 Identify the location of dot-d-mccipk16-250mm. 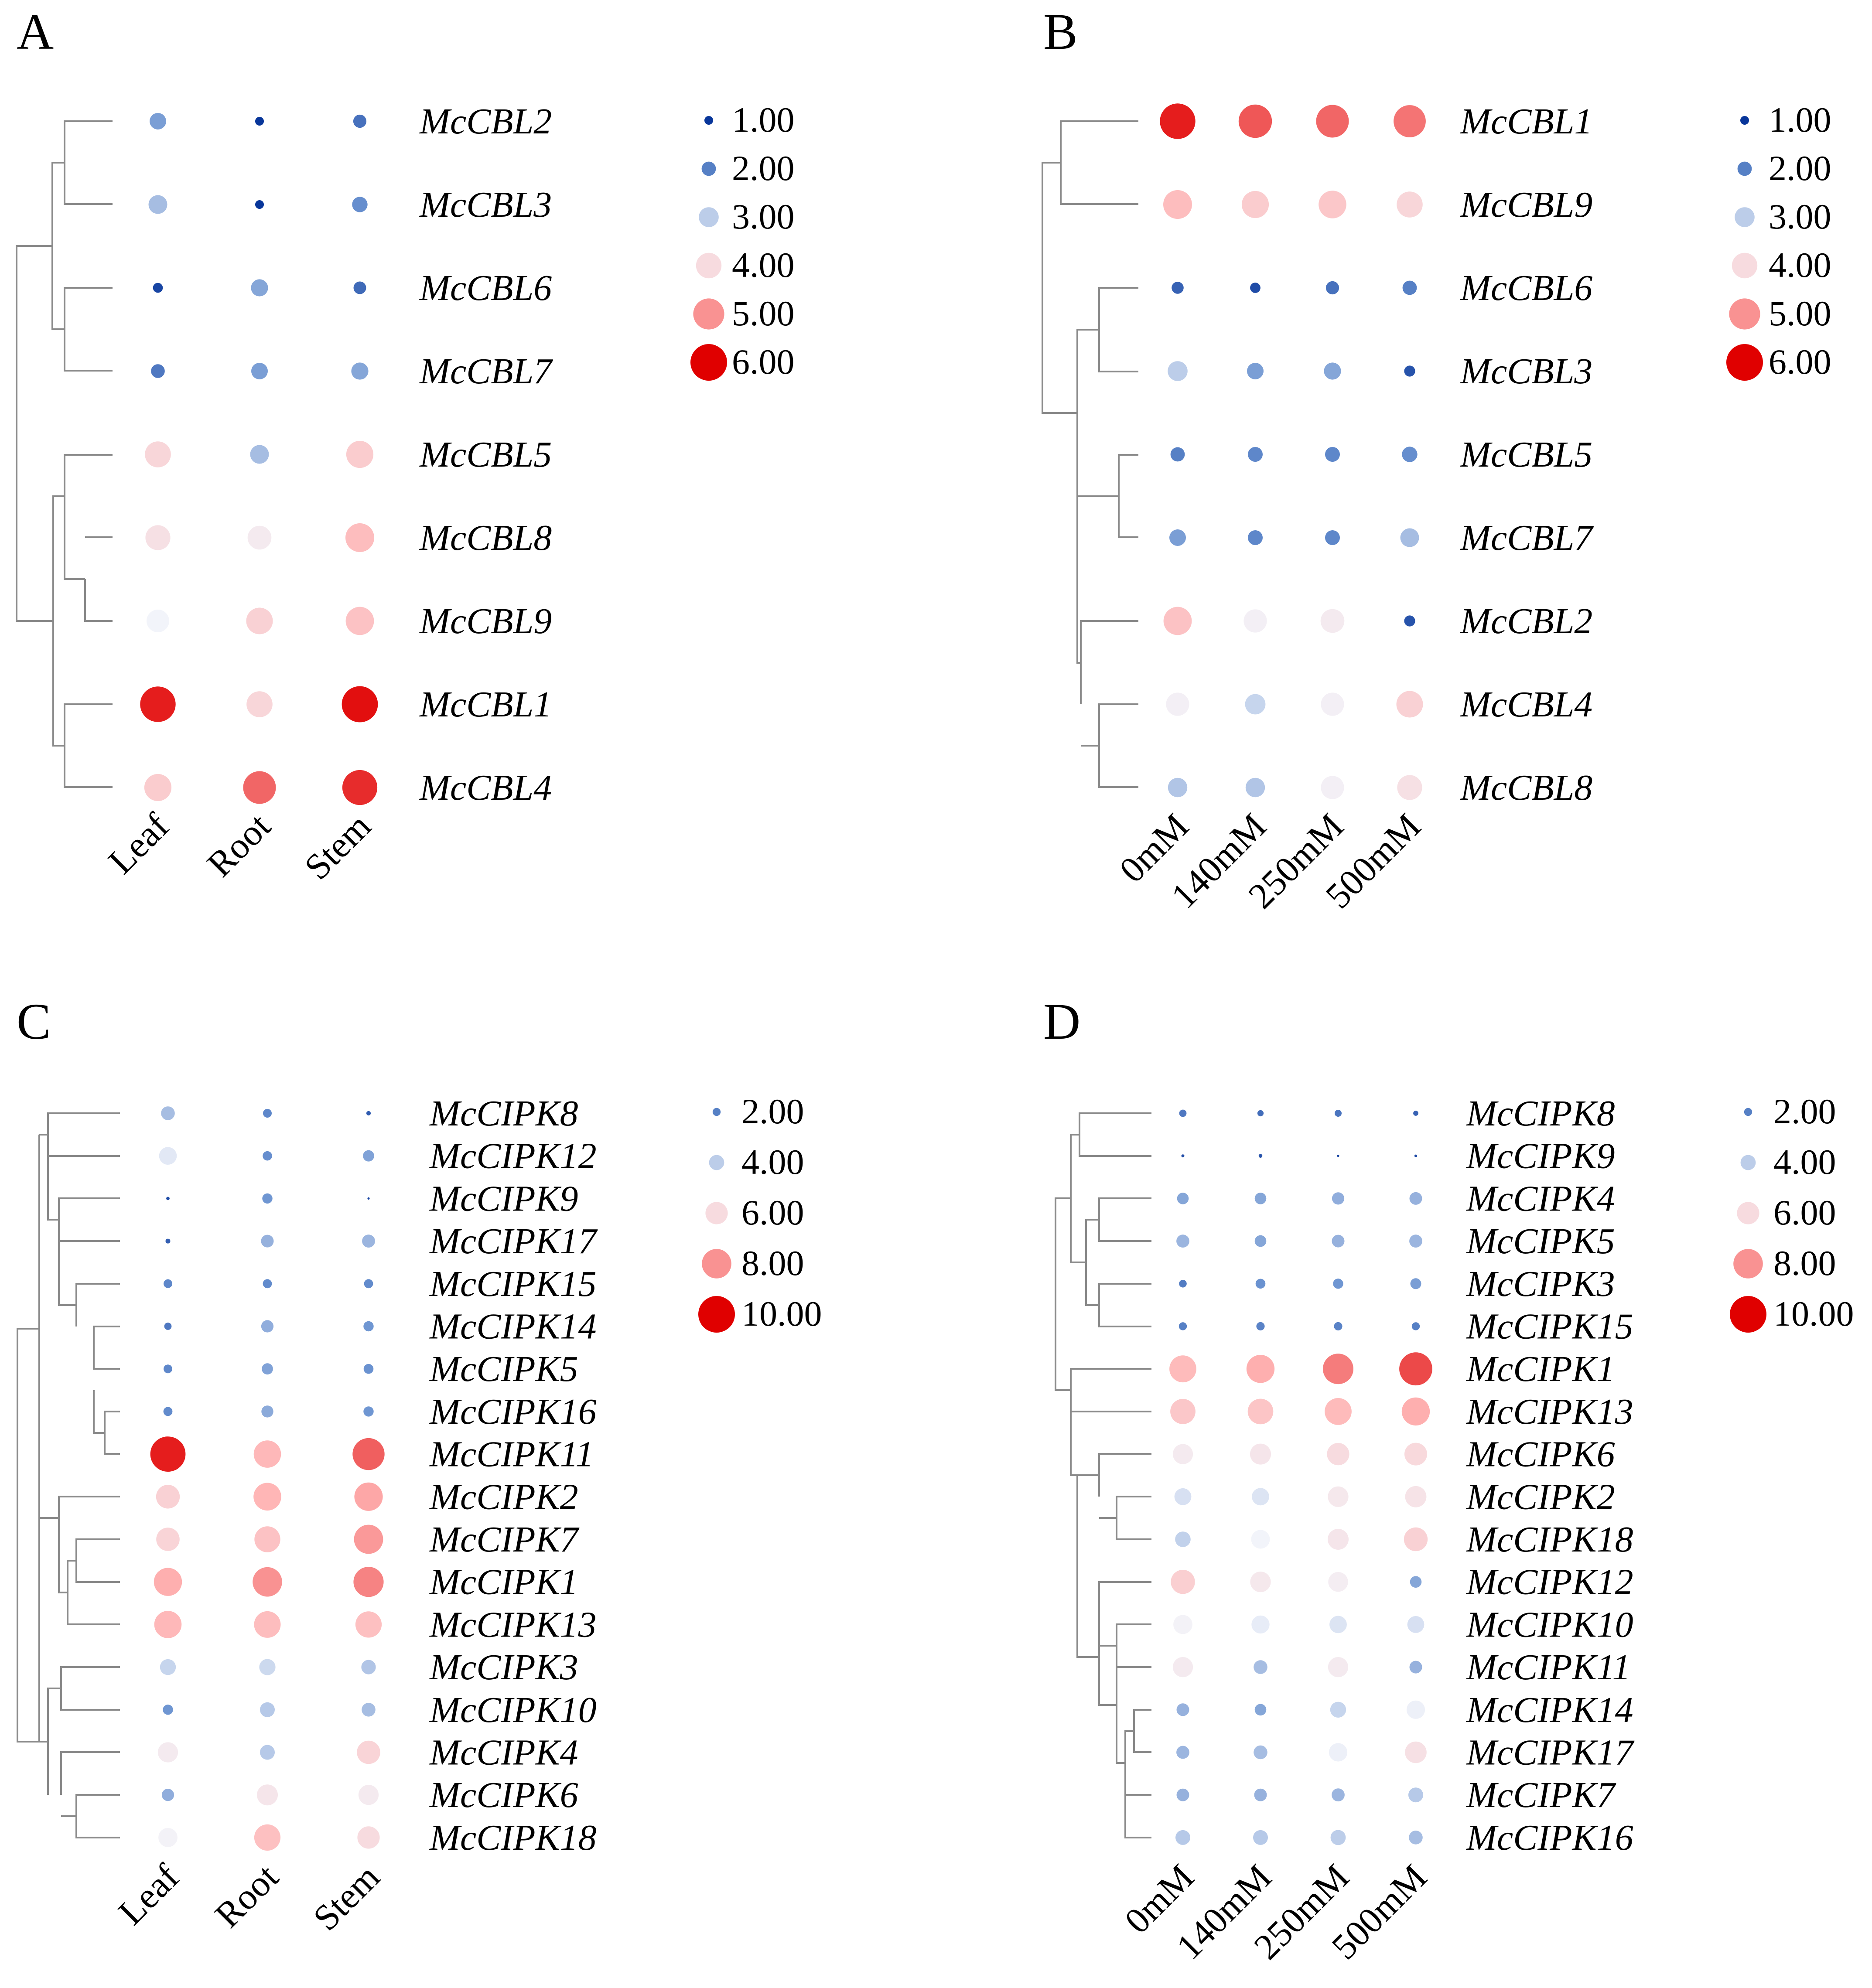
(1338, 1837).